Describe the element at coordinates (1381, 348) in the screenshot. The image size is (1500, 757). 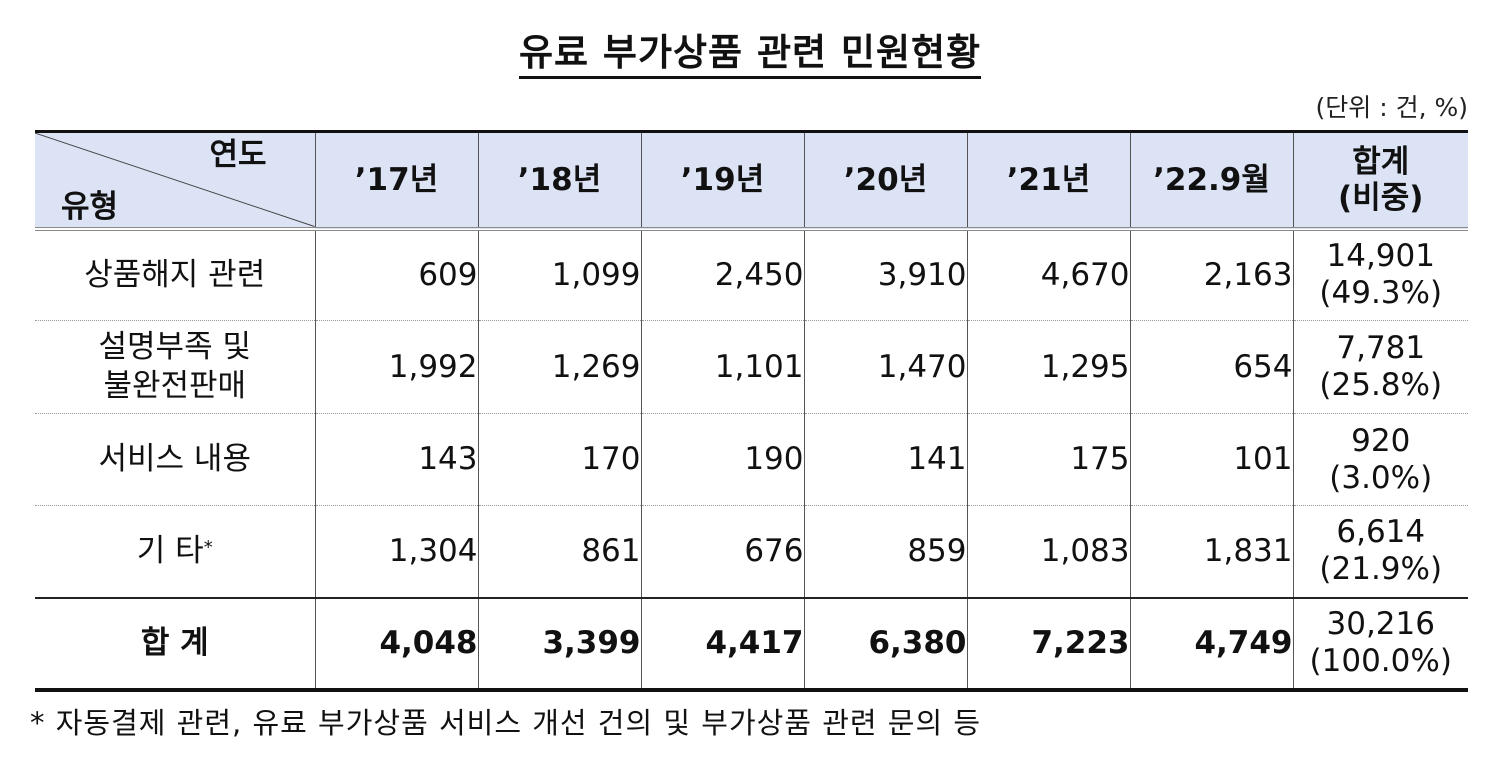
I see `total-count: 7,781` at that location.